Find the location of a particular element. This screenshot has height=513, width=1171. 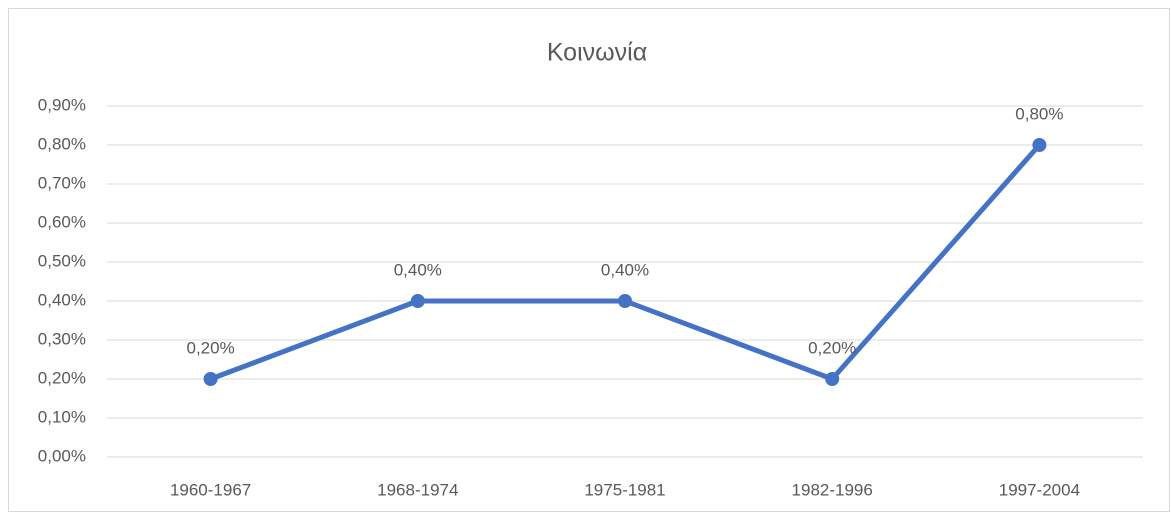

y-tick-label: 0,90% is located at coordinates (62, 104).